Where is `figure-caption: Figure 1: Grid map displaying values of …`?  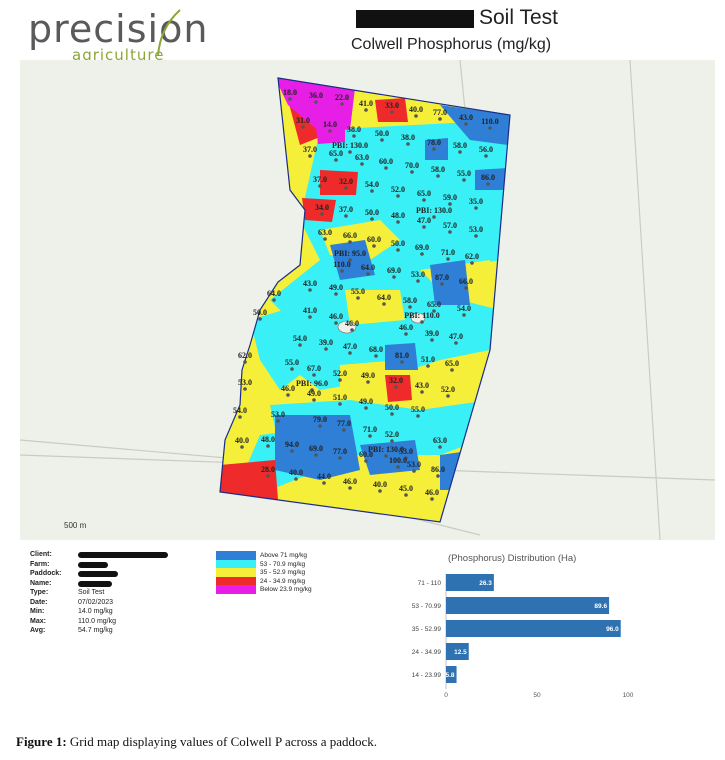
figure-caption: Figure 1: Grid map displaying values of … is located at coordinates (196, 742).